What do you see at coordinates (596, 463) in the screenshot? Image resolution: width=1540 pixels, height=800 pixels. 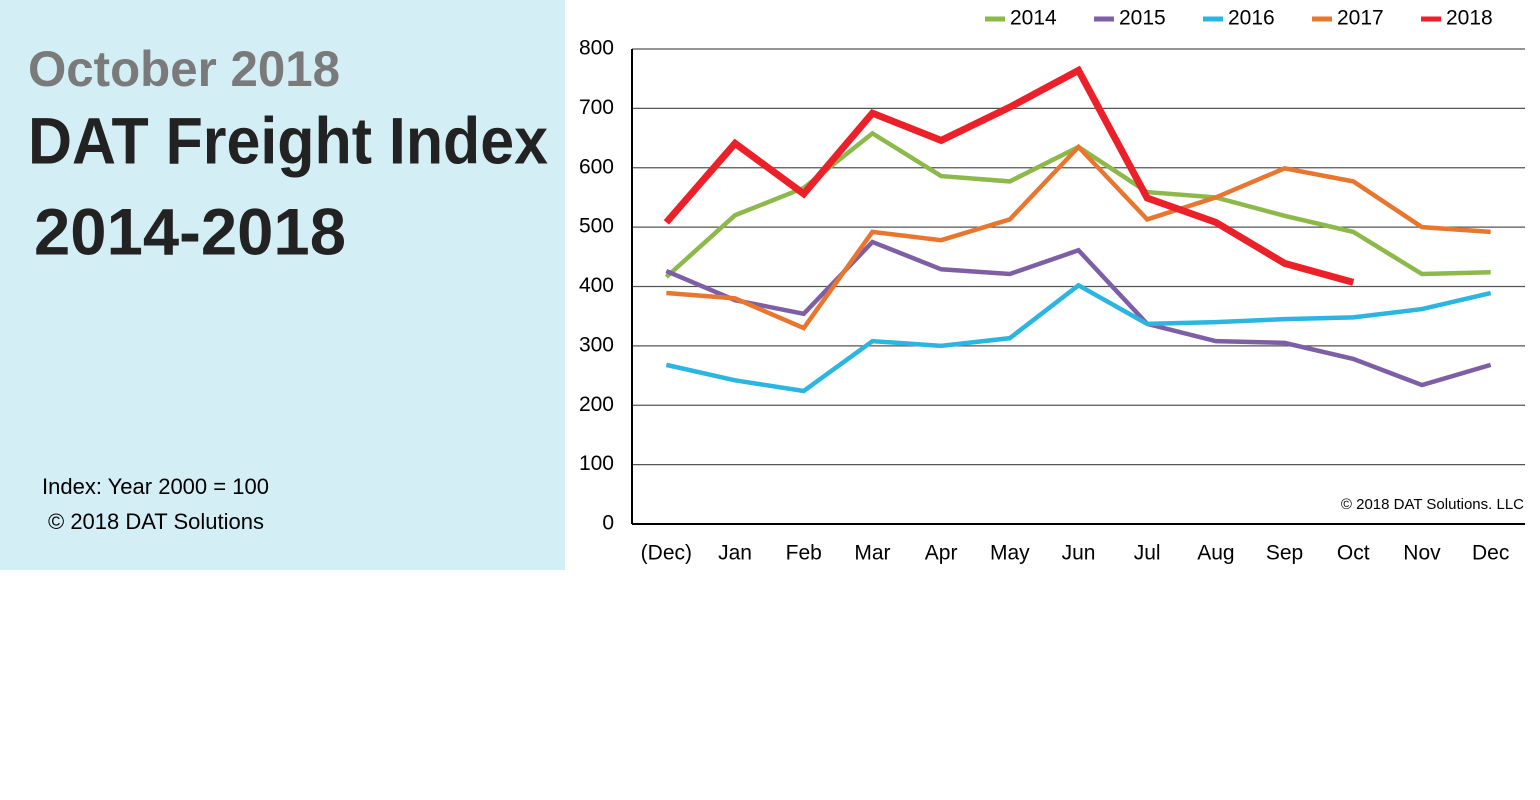 I see `y-tick-label: 100` at bounding box center [596, 463].